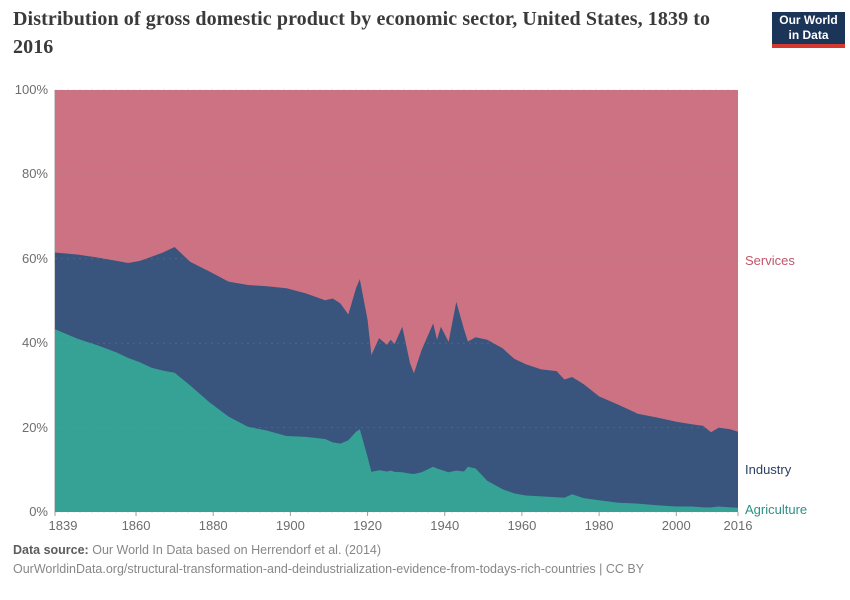  What do you see at coordinates (38, 511) in the screenshot?
I see `y-tick-label: 0%` at bounding box center [38, 511].